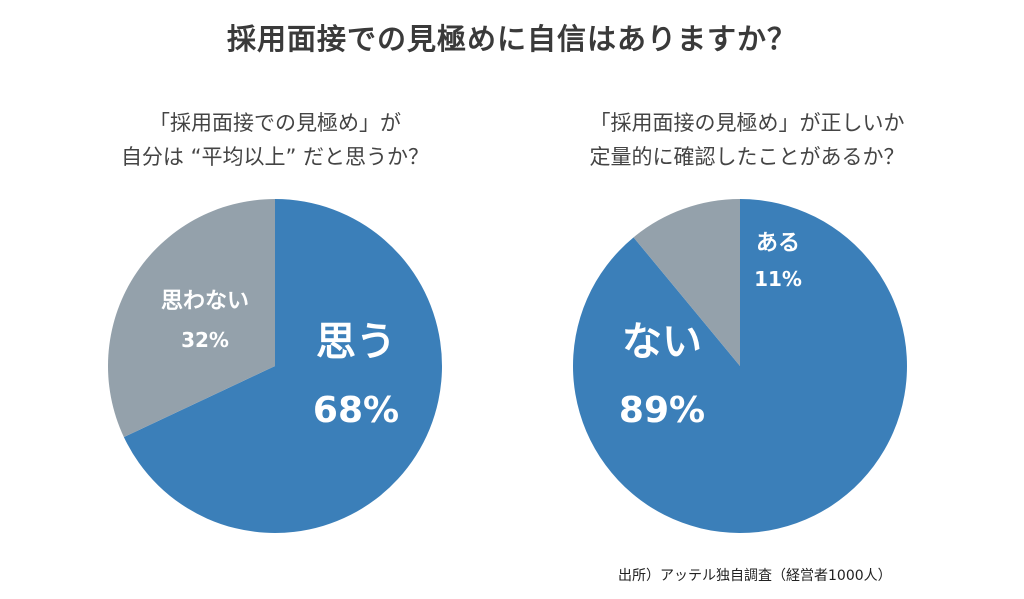 This screenshot has width=1024, height=599. What do you see at coordinates (356, 410) in the screenshot?
I see `chart-1-slice-1-percent: 68%` at bounding box center [356, 410].